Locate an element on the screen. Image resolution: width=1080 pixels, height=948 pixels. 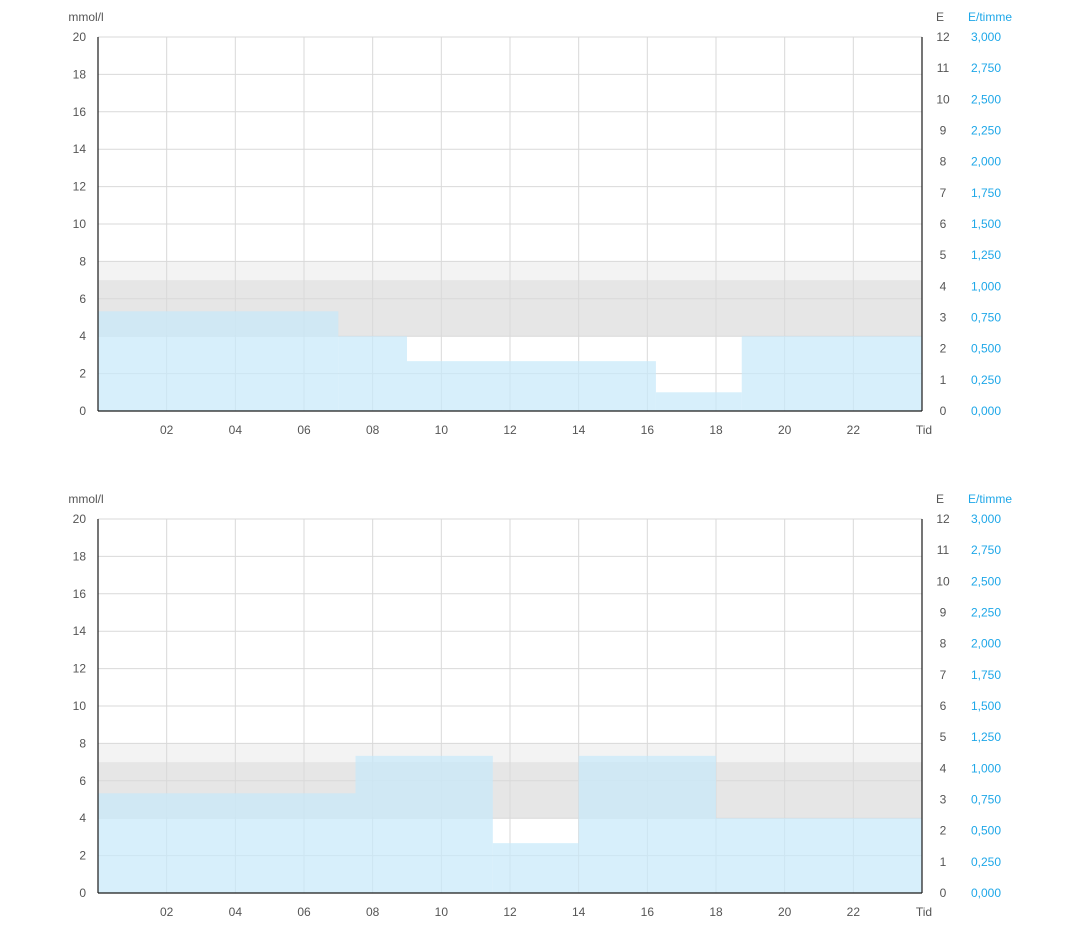
chart-top-rate-tick-label: 0,000 is located at coordinates (986, 411).